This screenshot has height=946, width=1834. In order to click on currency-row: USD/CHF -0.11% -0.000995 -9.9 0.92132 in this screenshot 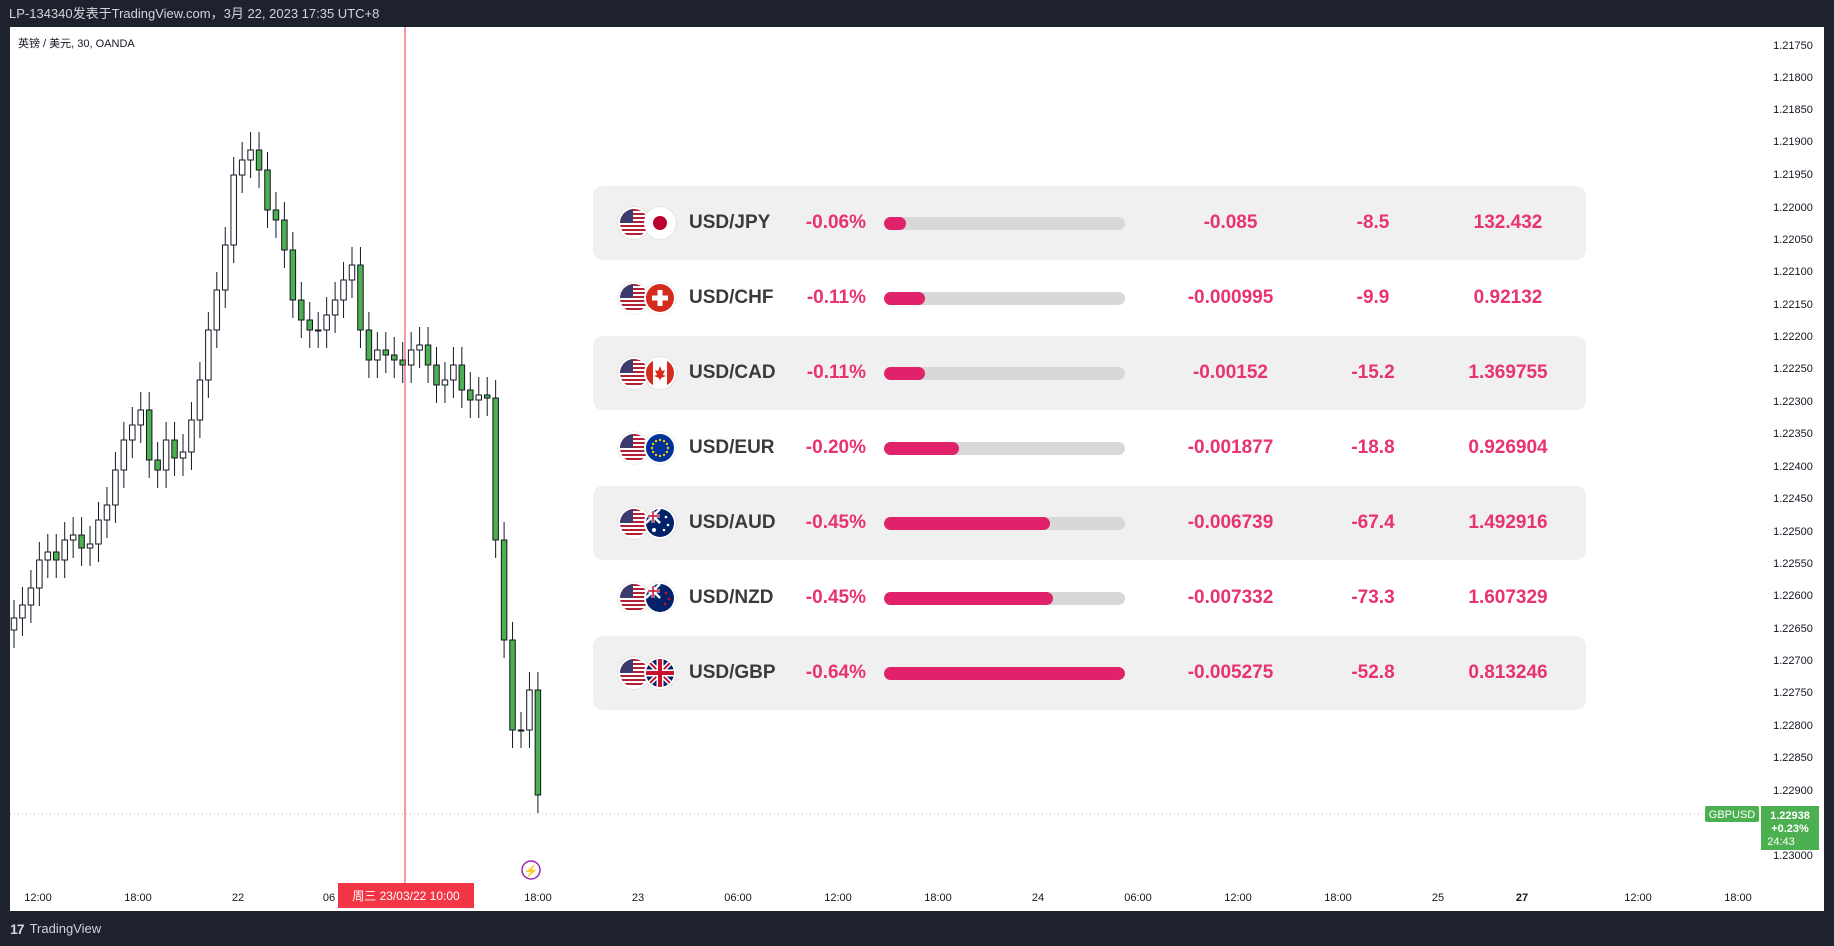, I will do `click(1089, 298)`.